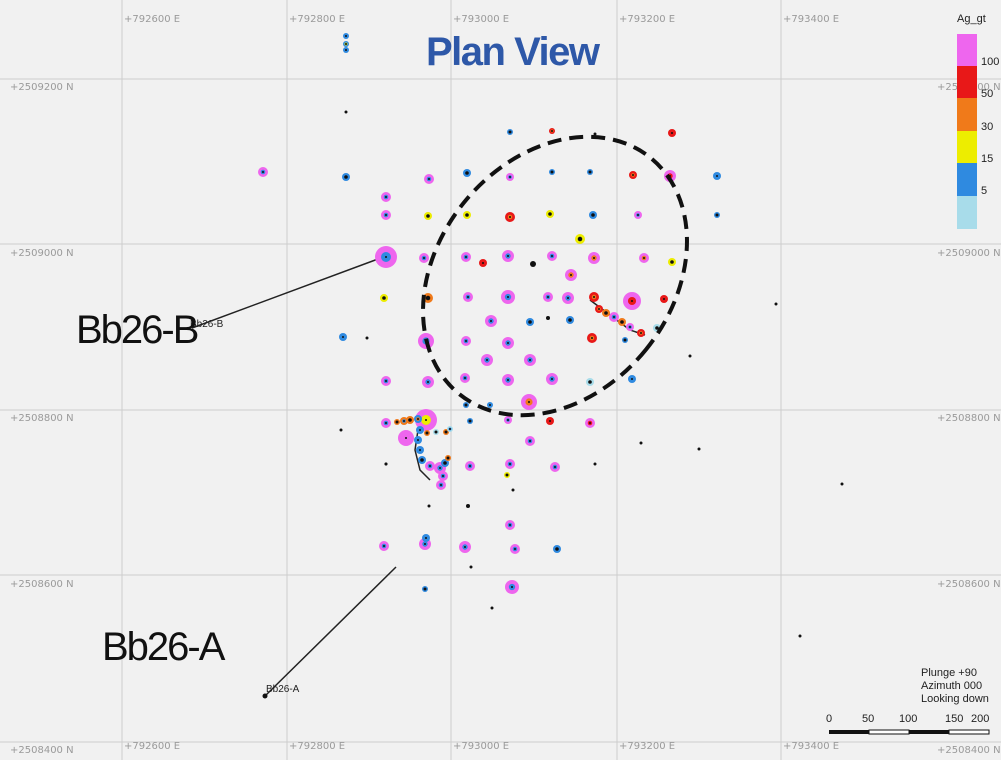 Image resolution: width=1001 pixels, height=760 pixels. What do you see at coordinates (137, 330) in the screenshot?
I see `hole-label-bb26-b: Bb26-B` at bounding box center [137, 330].